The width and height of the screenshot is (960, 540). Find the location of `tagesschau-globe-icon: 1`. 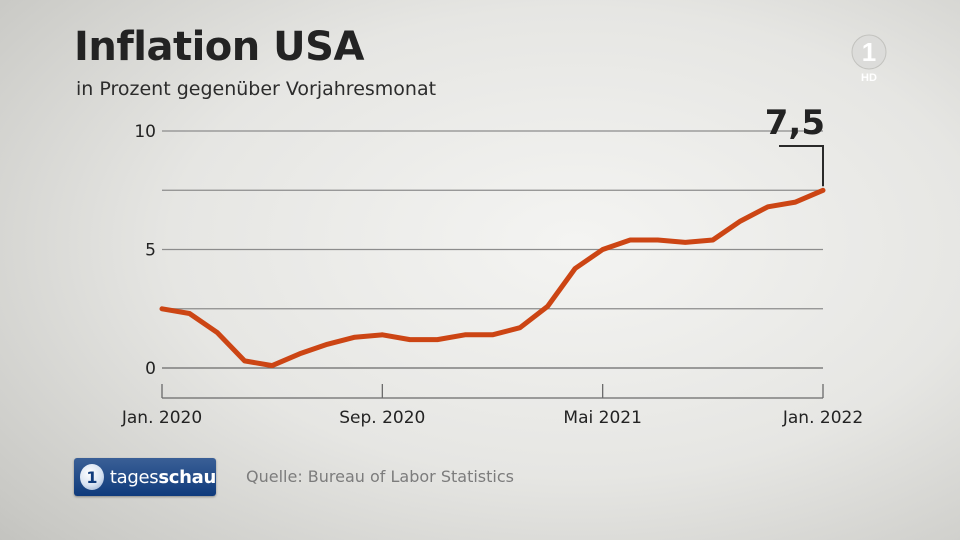

tagesschau-globe-icon: 1 is located at coordinates (92, 477).